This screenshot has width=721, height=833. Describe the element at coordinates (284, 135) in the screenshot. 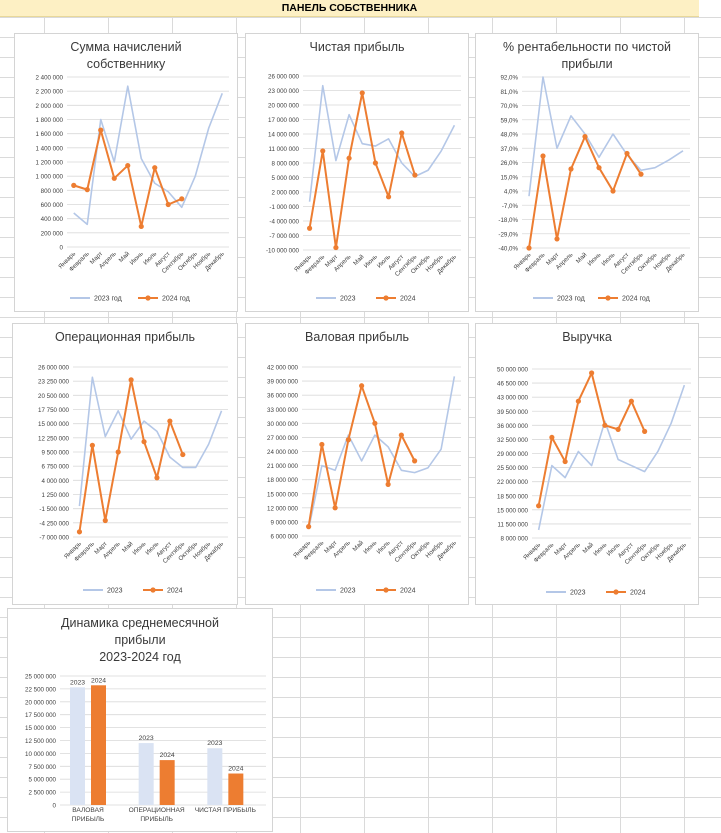

I see `y-tick-label: 14 000 000` at that location.